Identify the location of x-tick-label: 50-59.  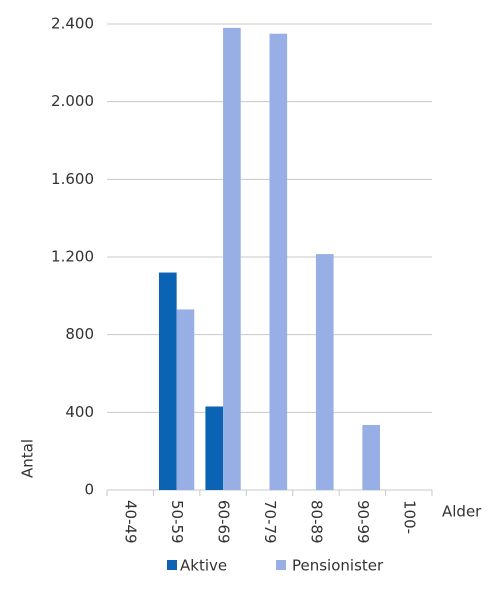
(177, 522).